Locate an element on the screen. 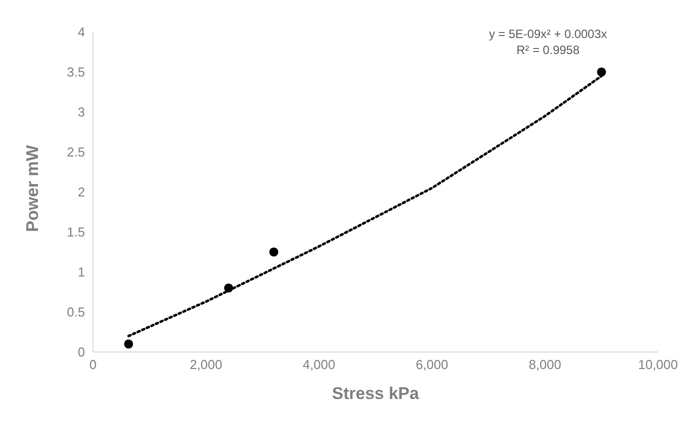 This screenshot has height=425, width=696. y-tick-label: 0.5 is located at coordinates (75, 312).